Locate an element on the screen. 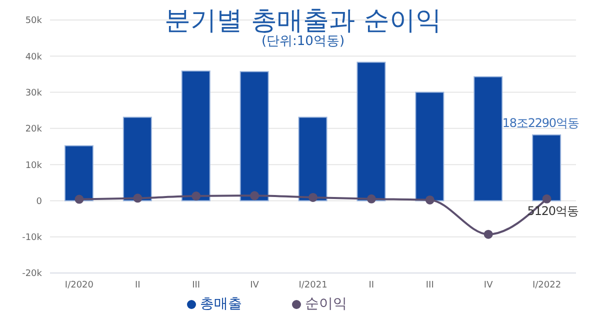 This screenshot has height=321, width=600. y-tick-label: 10k is located at coordinates (34, 165).